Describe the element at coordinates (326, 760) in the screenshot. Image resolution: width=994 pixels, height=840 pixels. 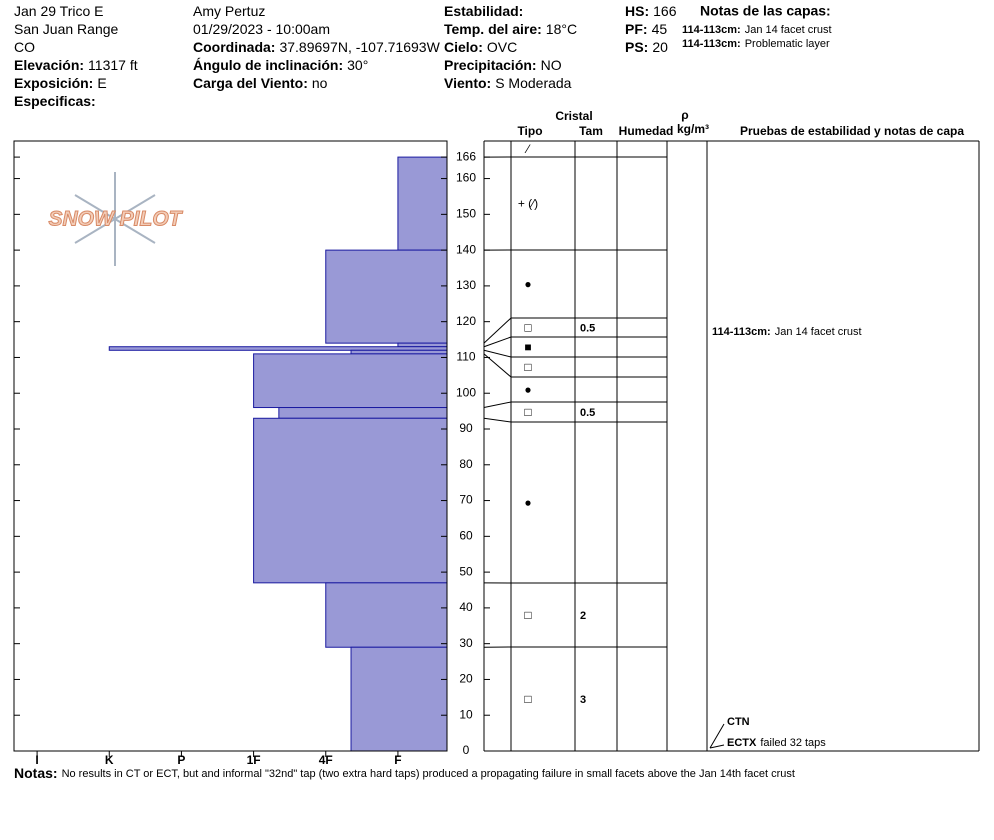
I see `x-tick-label: 4F` at that location.